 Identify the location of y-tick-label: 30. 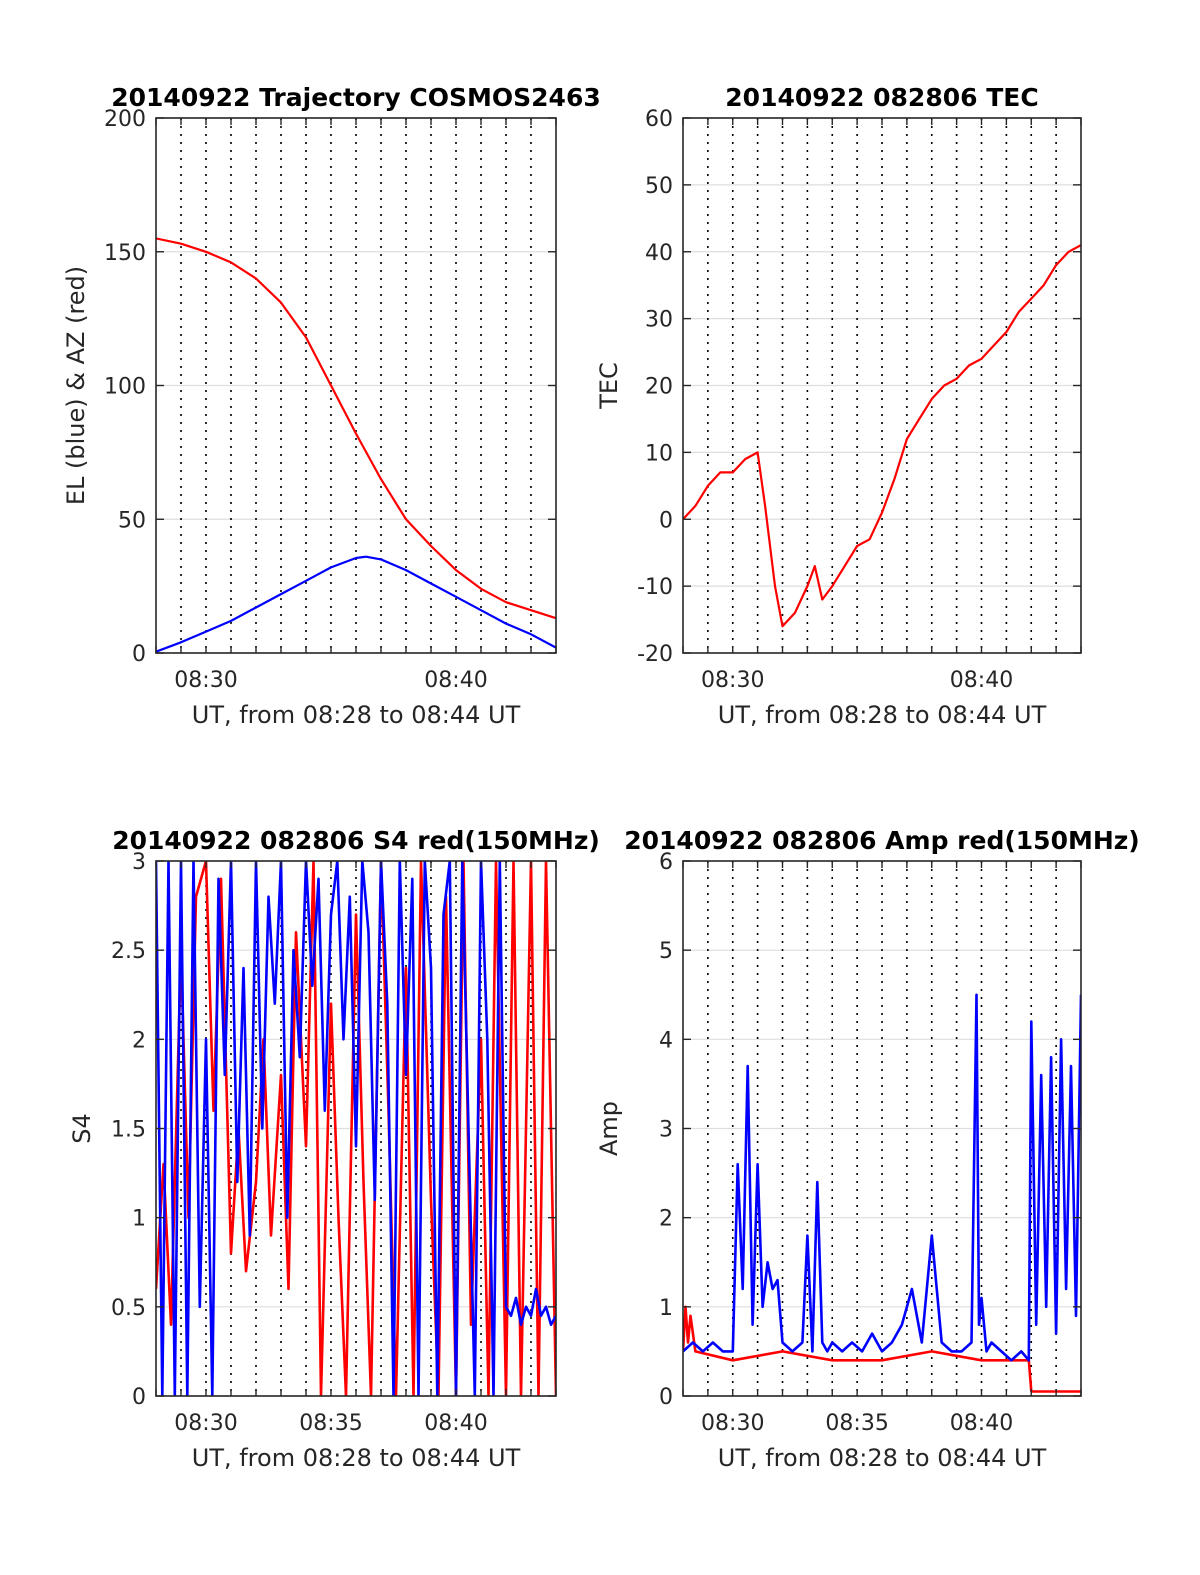
(659, 320).